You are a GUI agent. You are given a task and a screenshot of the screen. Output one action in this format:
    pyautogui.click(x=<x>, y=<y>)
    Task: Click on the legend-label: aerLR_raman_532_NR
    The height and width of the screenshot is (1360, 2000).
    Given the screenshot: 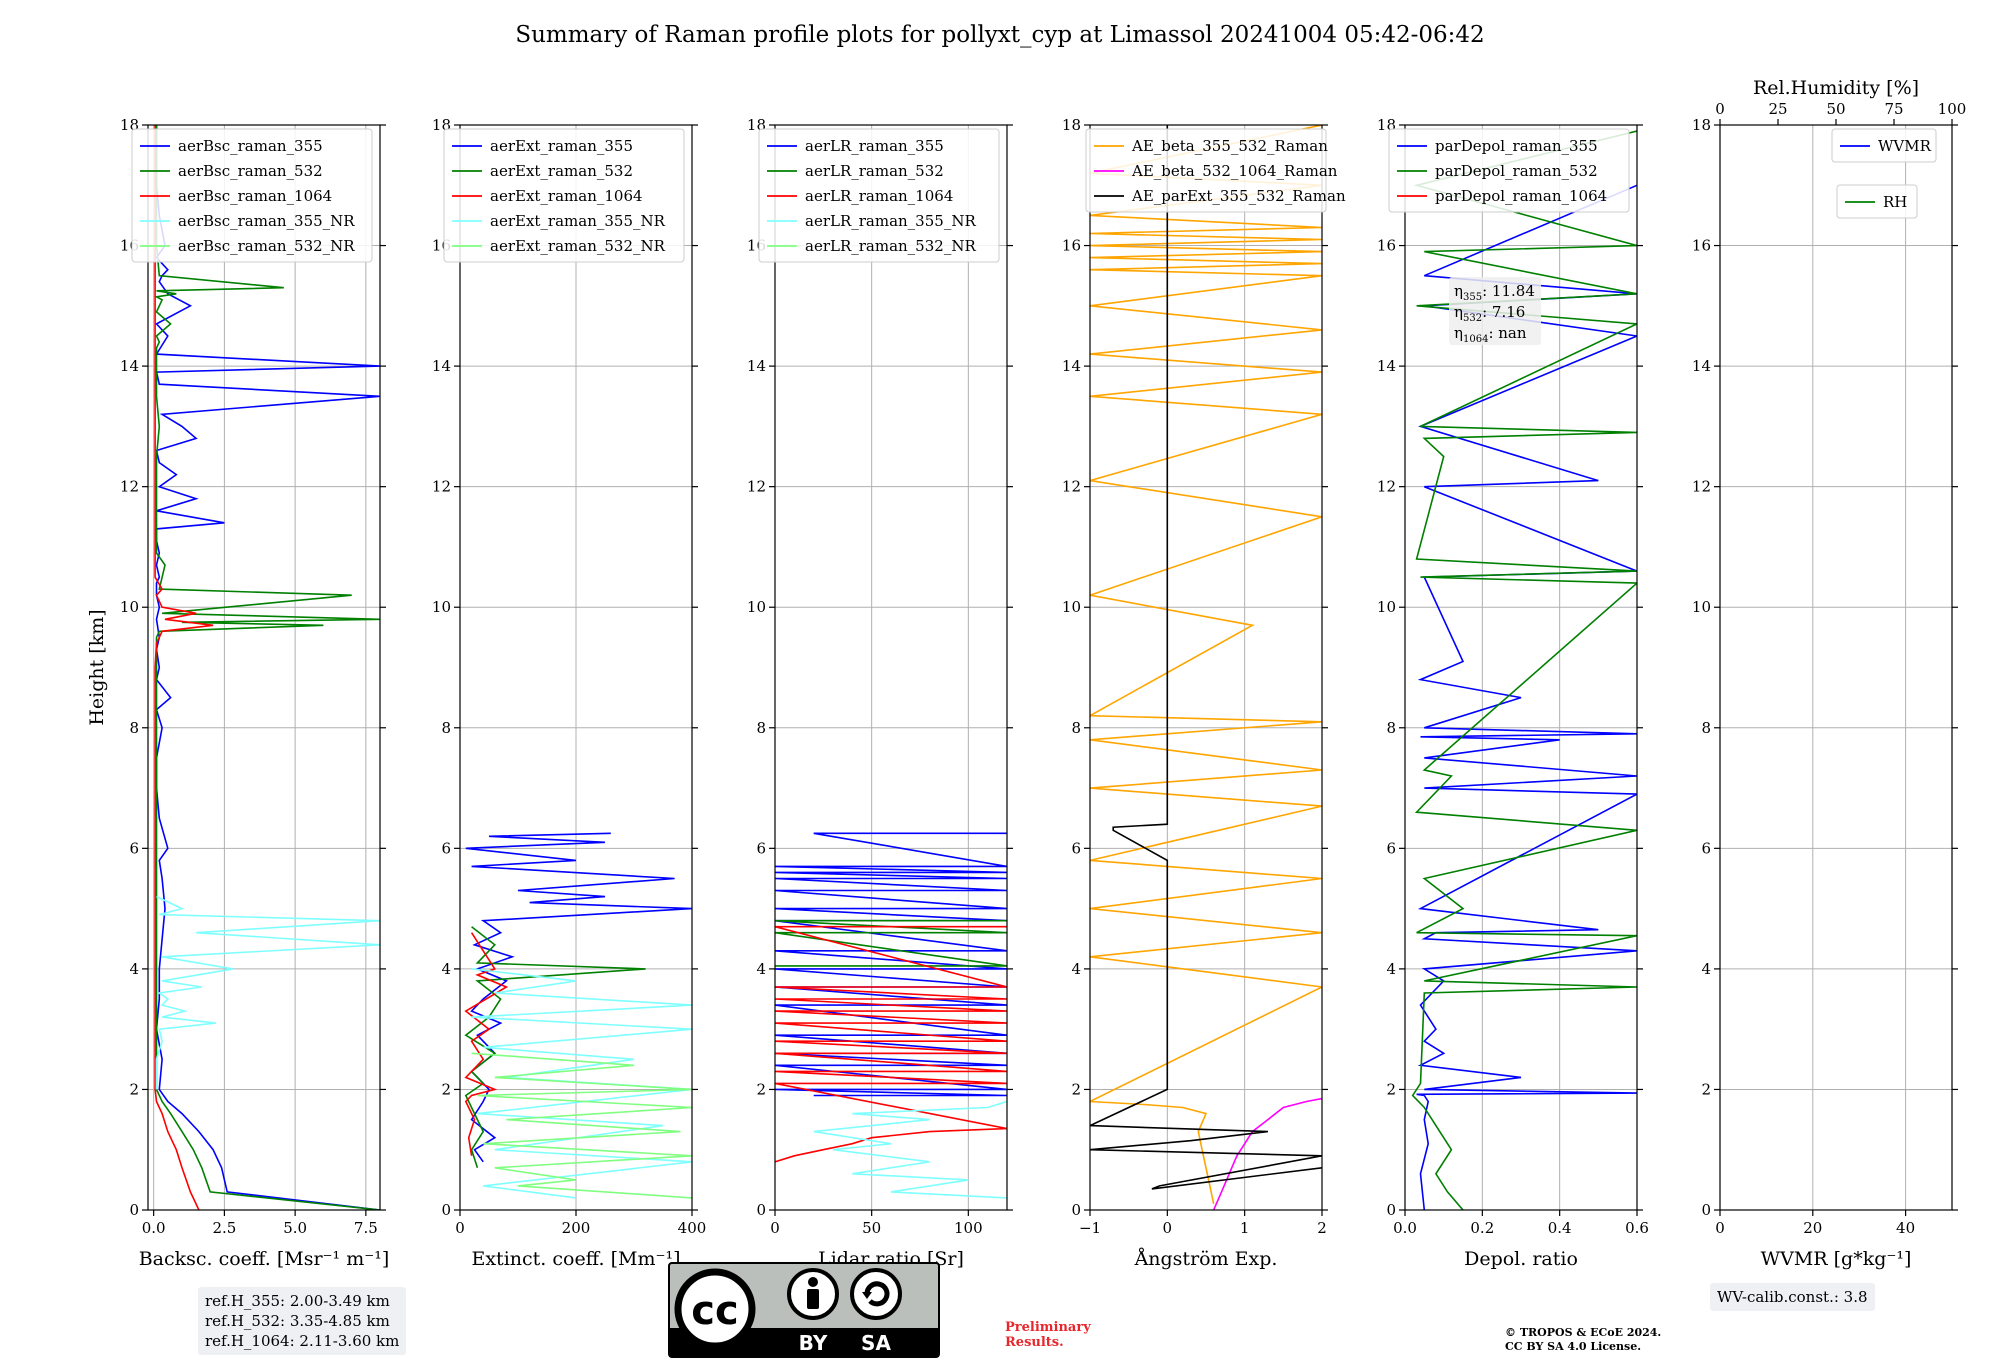 What is the action you would take?
    pyautogui.click(x=890, y=246)
    